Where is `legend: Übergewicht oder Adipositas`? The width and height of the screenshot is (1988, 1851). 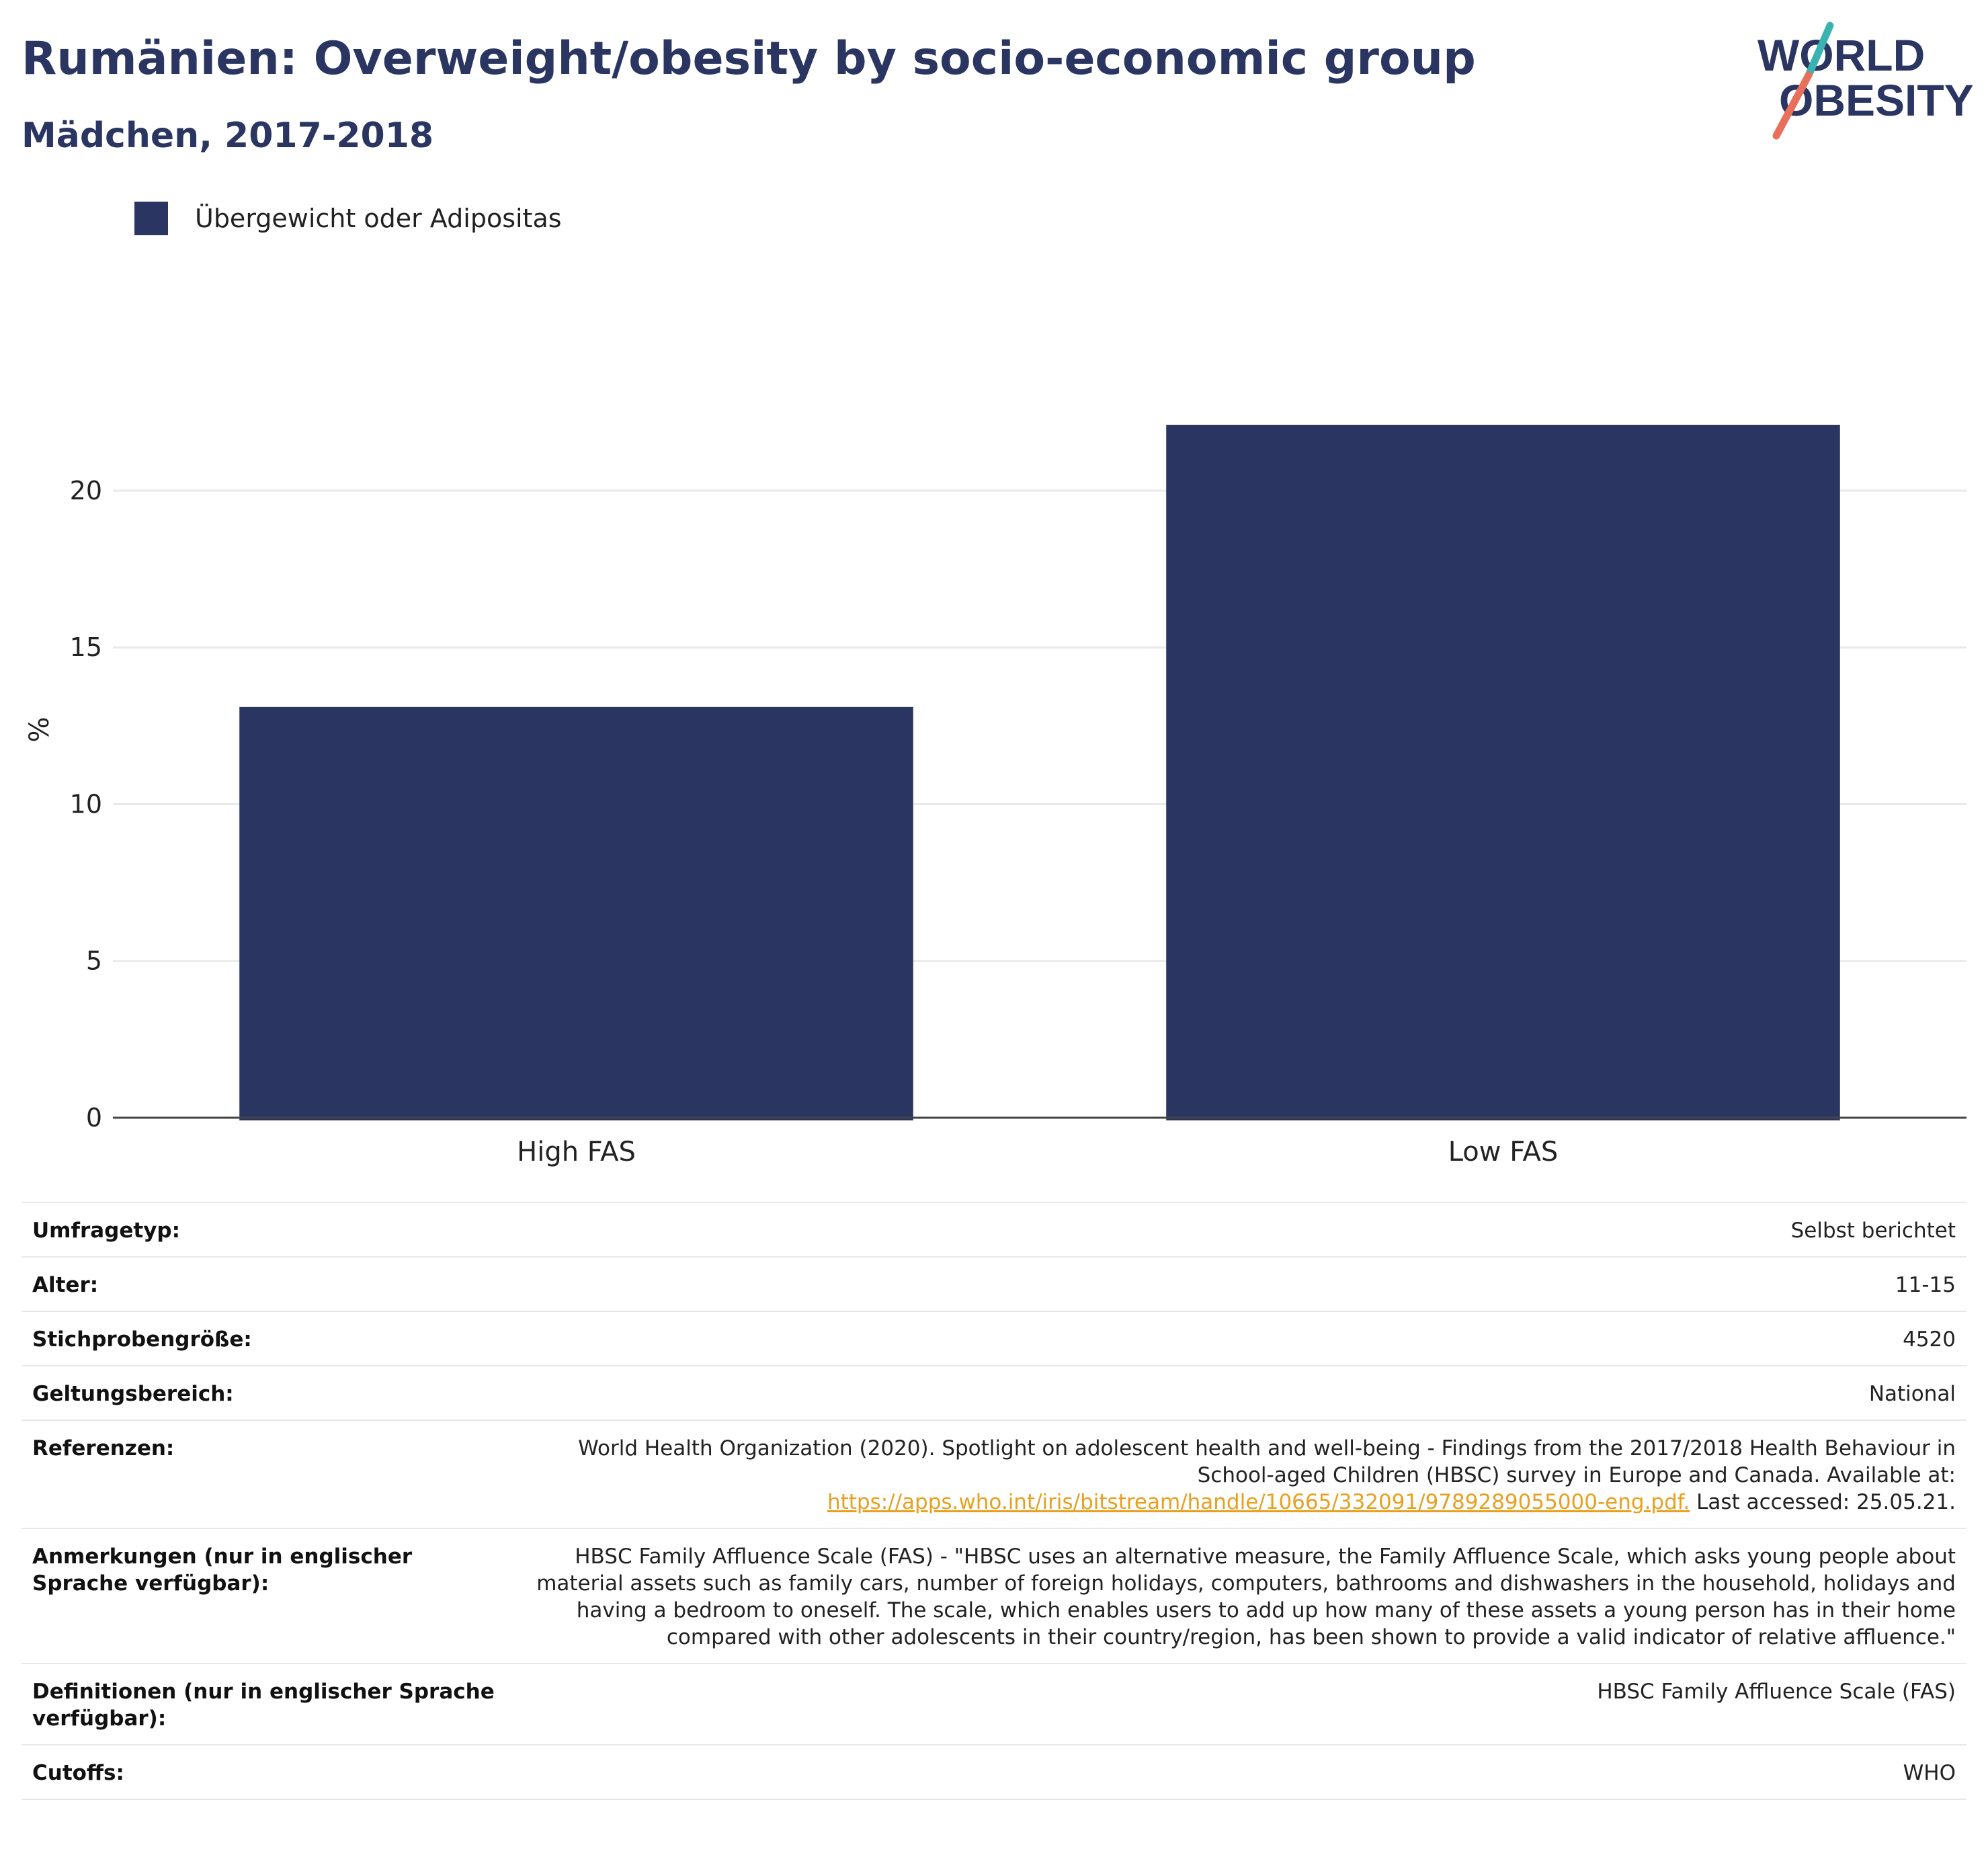
legend: Übergewicht oder Adipositas is located at coordinates (348, 218).